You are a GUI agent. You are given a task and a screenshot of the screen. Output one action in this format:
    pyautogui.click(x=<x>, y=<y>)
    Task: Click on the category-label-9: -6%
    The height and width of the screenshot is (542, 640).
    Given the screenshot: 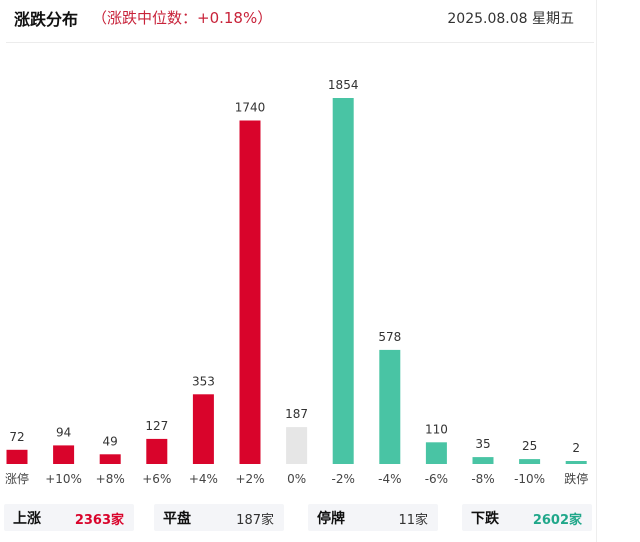 What is the action you would take?
    pyautogui.click(x=436, y=479)
    